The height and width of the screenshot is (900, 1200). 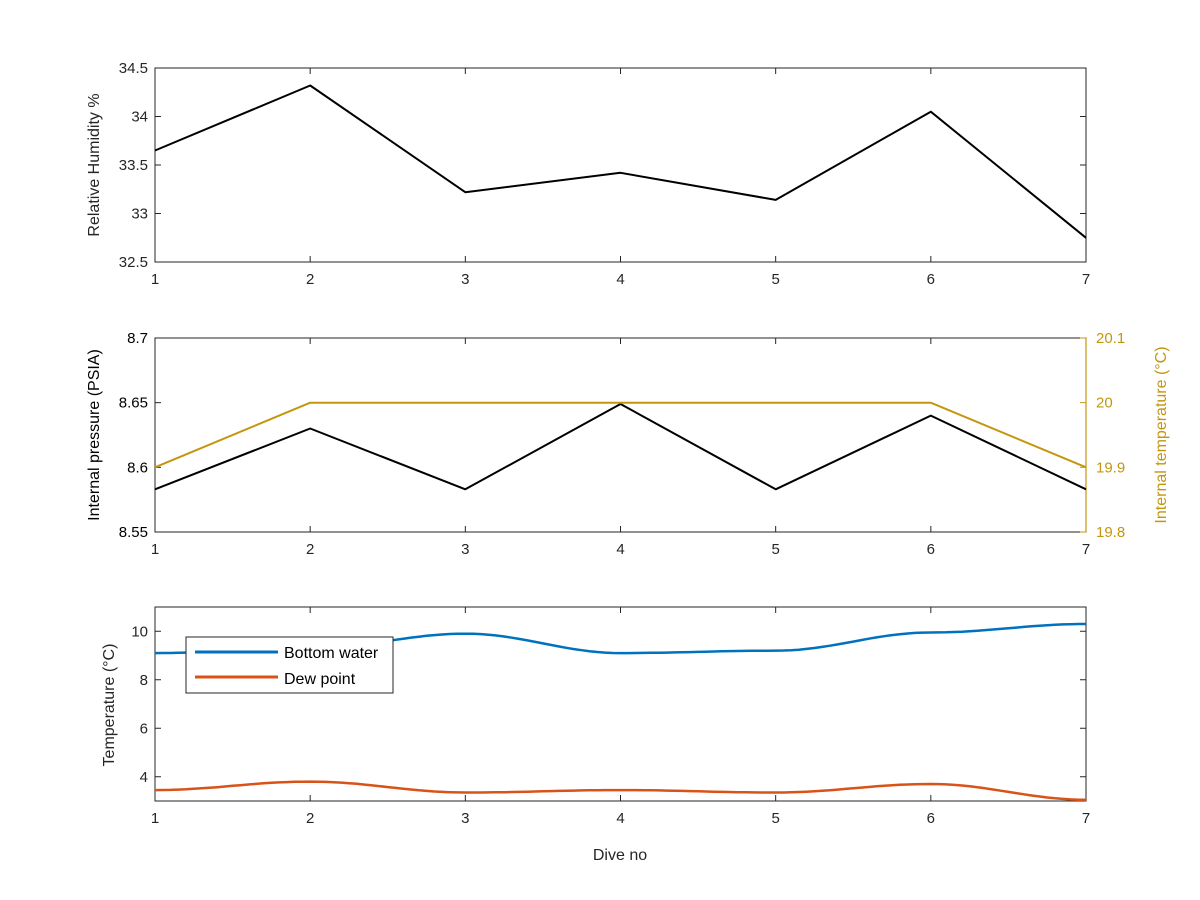 I want to click on y-tick-label: 8.6, so click(x=137, y=467).